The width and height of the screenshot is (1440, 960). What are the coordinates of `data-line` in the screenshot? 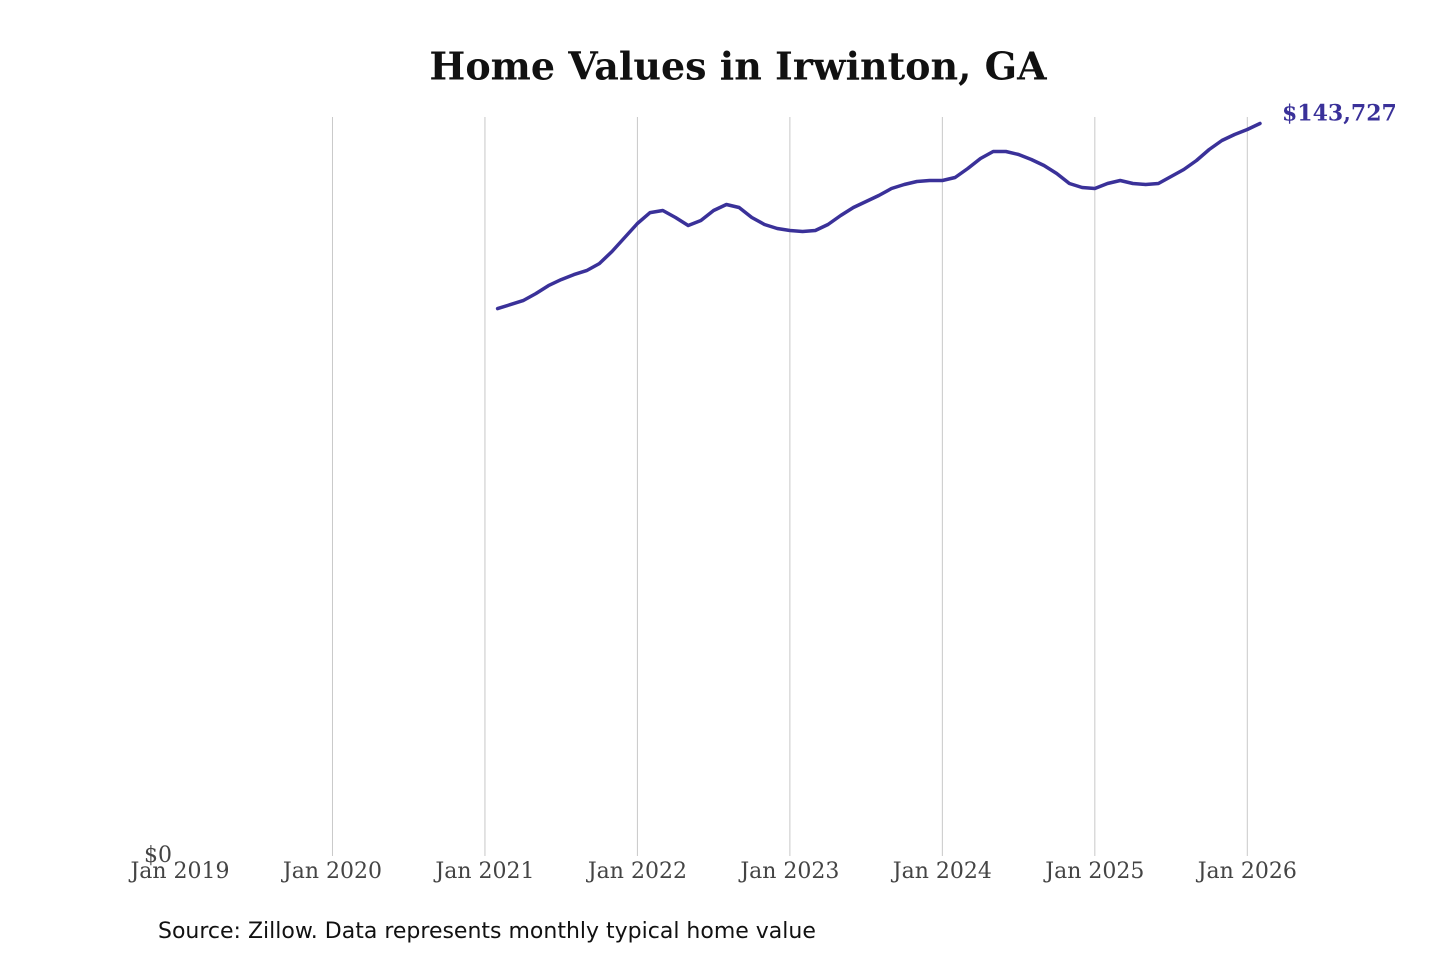 It's located at (878, 216).